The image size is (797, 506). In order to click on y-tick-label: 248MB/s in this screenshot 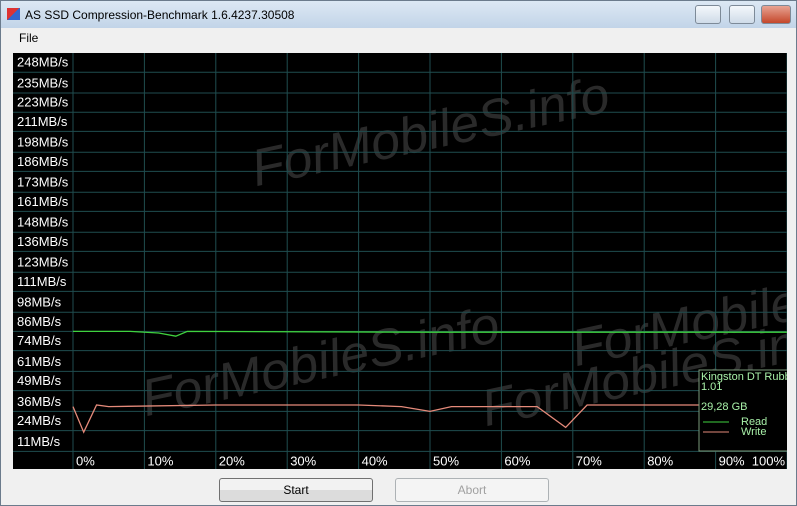, I will do `click(43, 62)`.